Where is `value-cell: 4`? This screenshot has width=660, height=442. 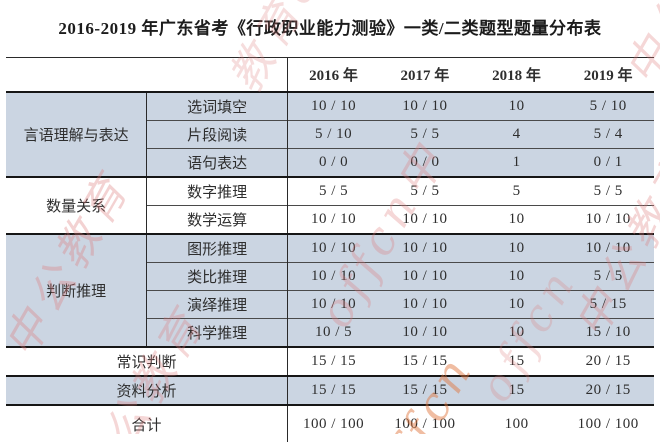
value-cell: 4 is located at coordinates (516, 134).